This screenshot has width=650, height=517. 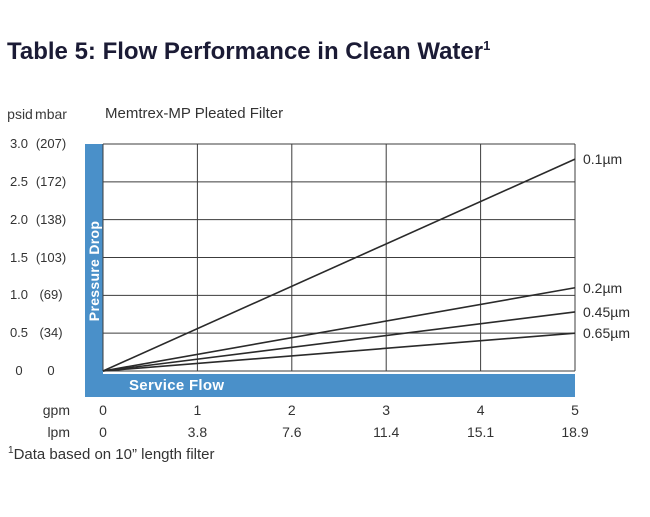 What do you see at coordinates (19, 257) in the screenshot?
I see `y-tick-psid: 1.5` at bounding box center [19, 257].